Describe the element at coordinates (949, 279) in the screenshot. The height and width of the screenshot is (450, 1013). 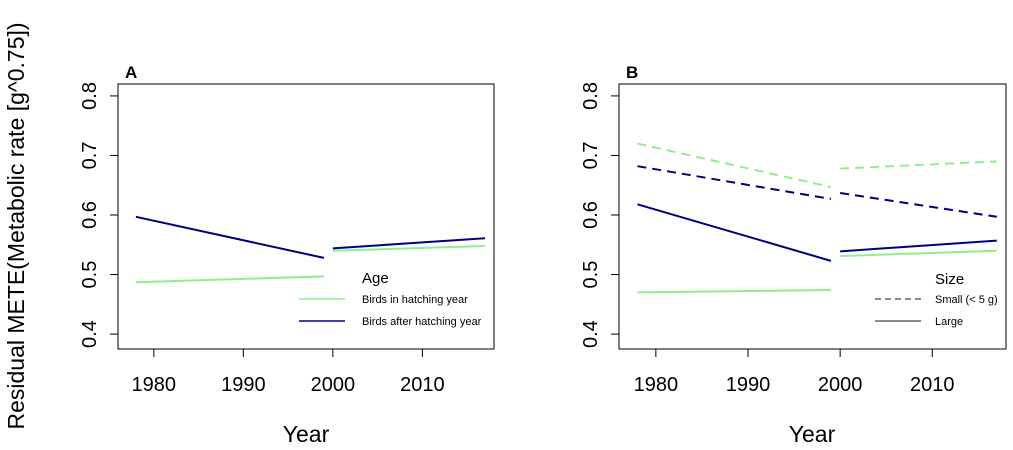
I see `panel-b-legend-title: Size` at that location.